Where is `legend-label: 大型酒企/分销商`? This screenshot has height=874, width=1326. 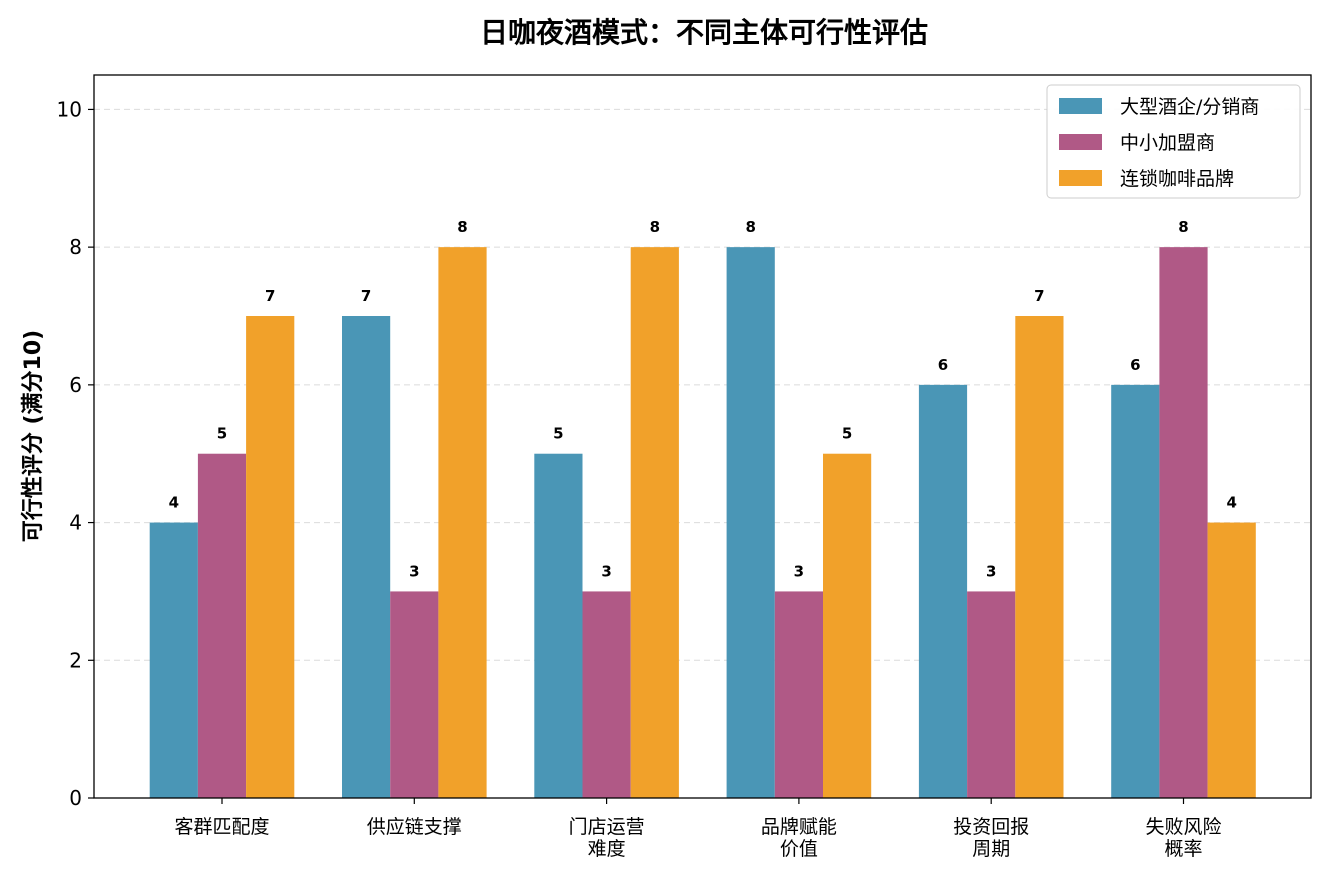
legend-label: 大型酒企/分销商 is located at coordinates (1189, 107).